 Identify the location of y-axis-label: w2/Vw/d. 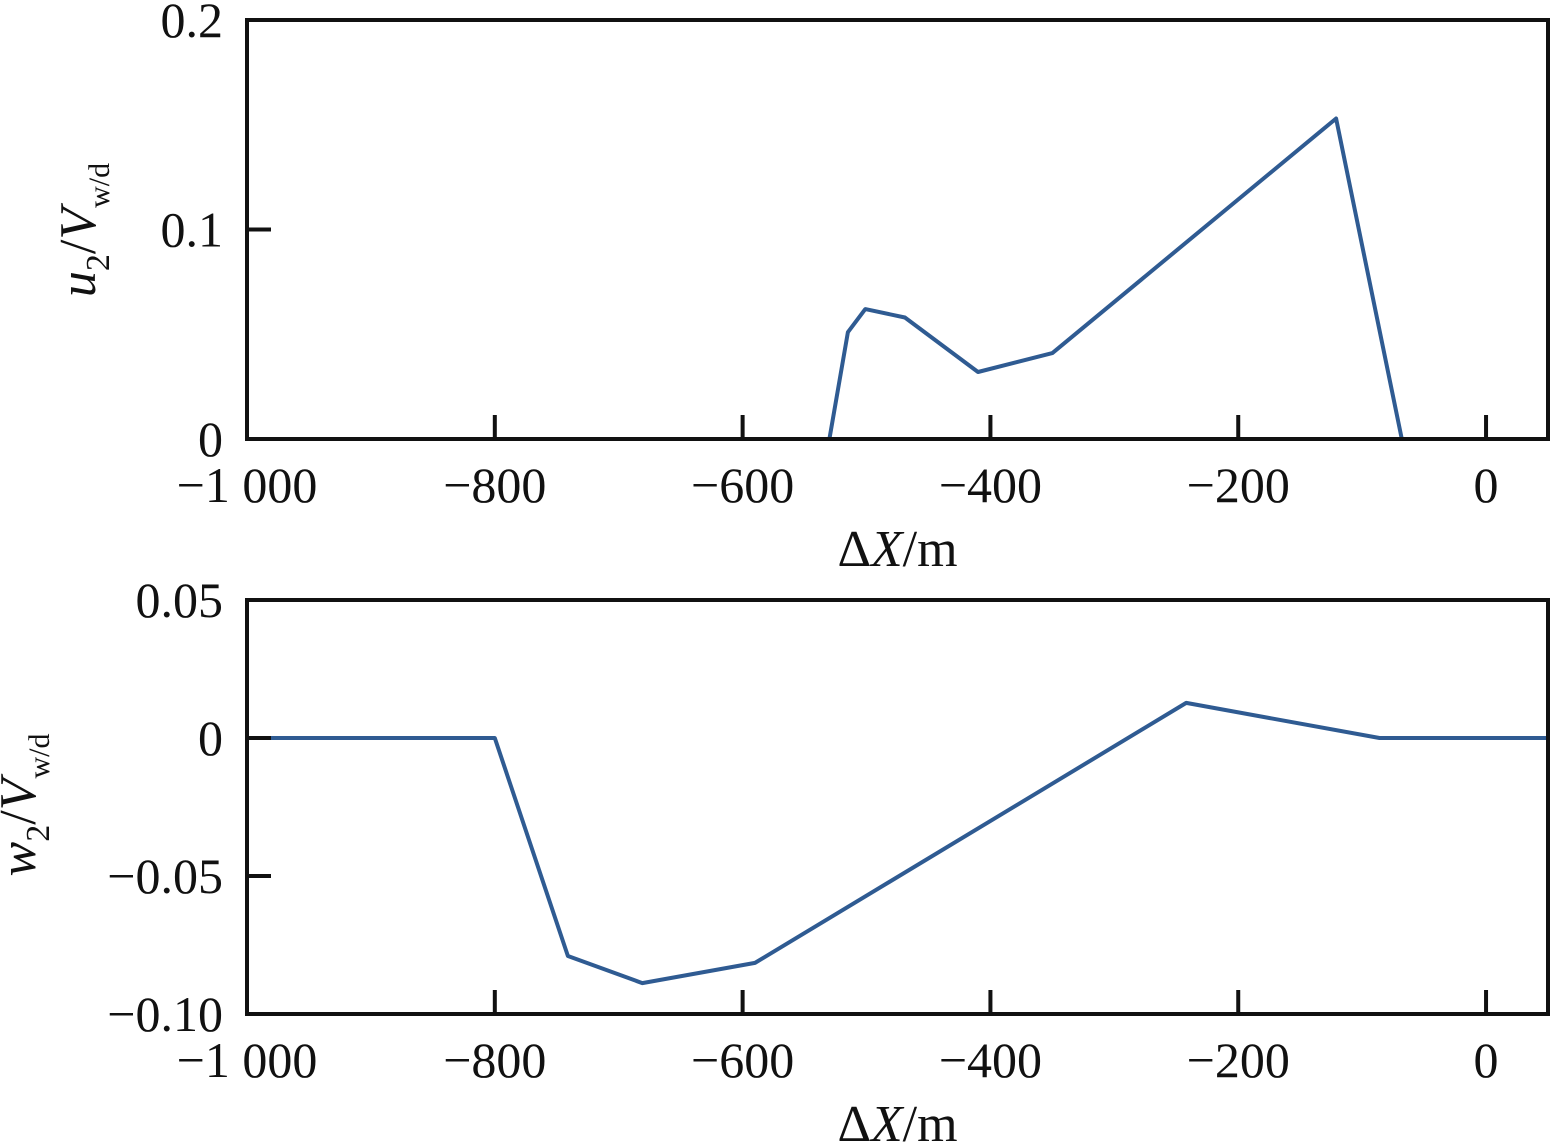
(28, 805).